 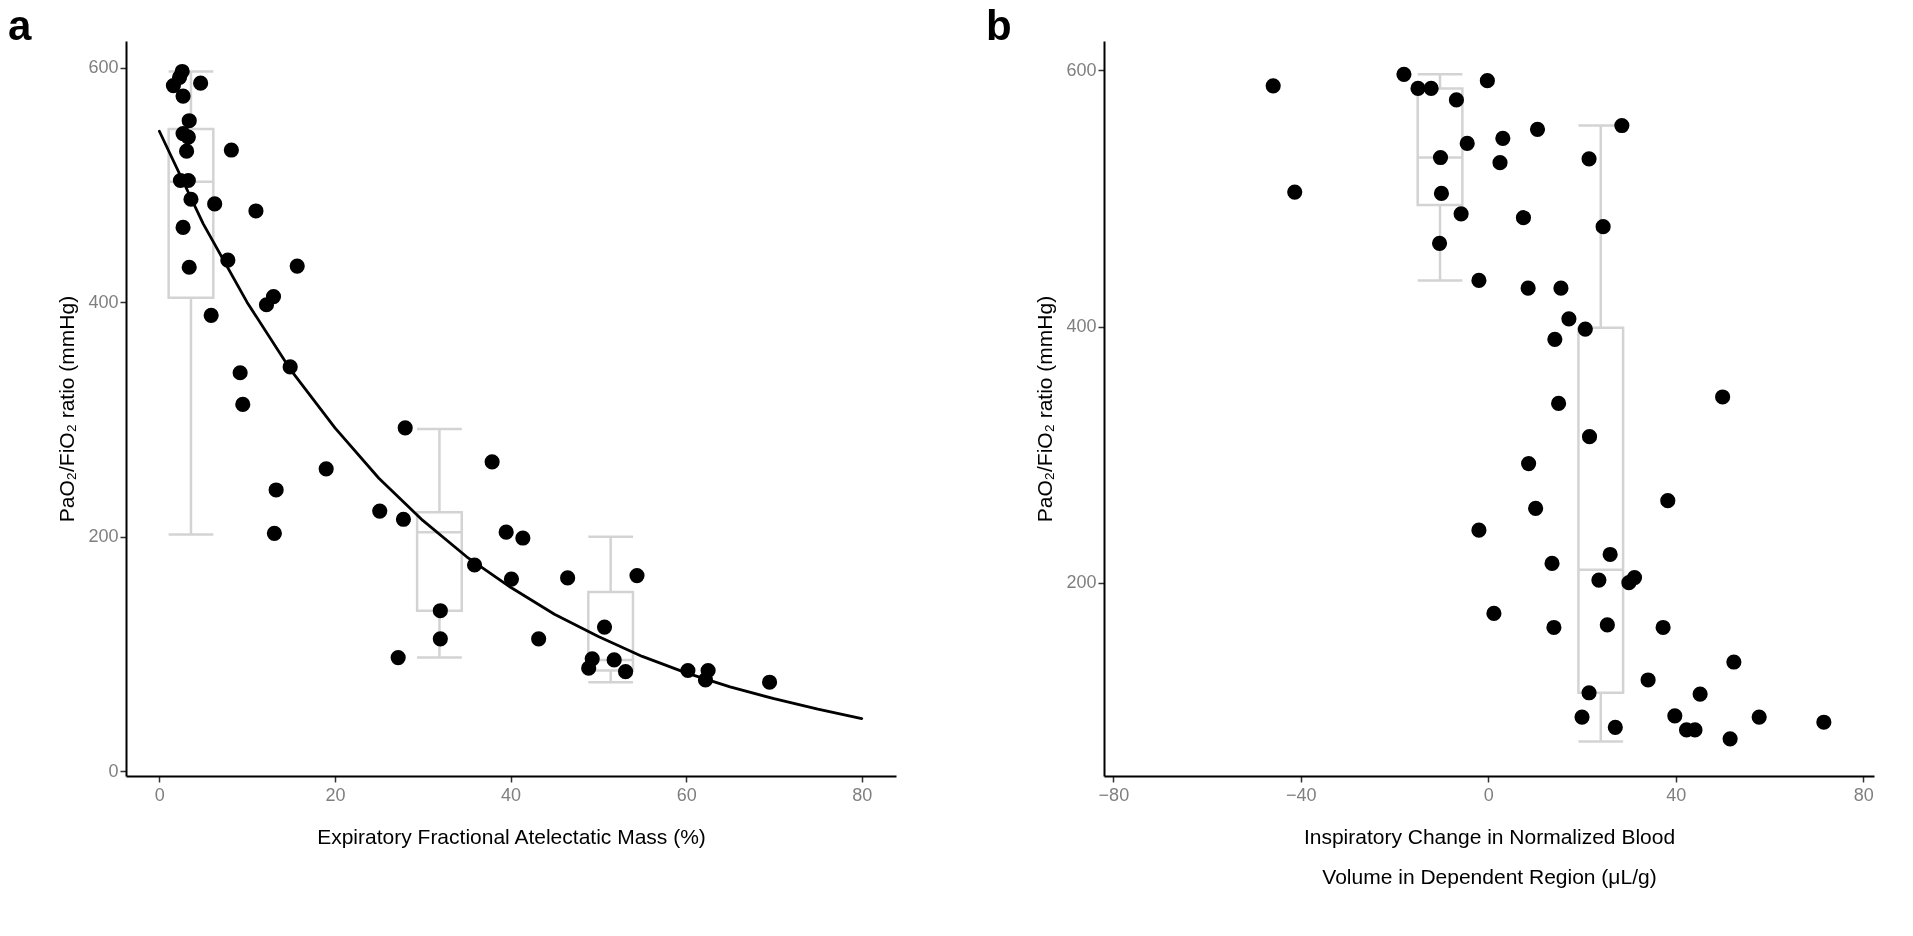 I want to click on x-tick-label: −40, so click(x=1301, y=794).